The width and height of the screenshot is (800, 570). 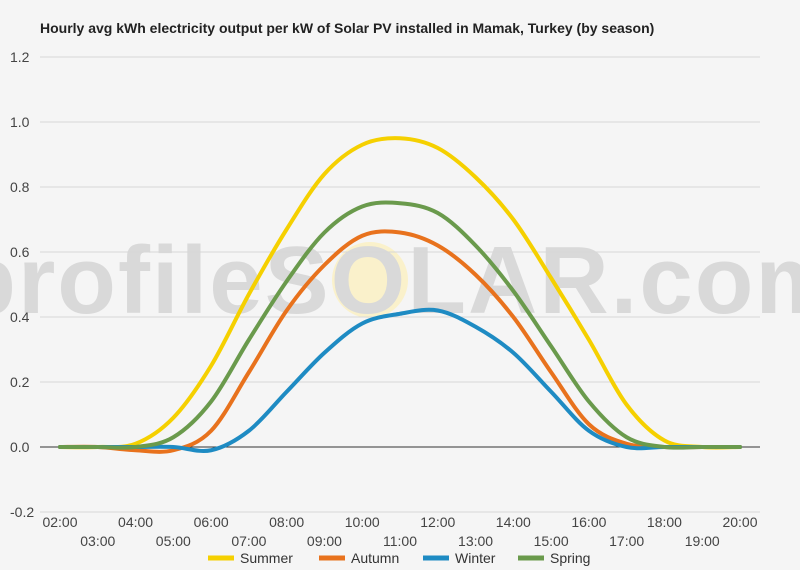 I want to click on x-tick-label: 07:00, so click(x=248, y=541).